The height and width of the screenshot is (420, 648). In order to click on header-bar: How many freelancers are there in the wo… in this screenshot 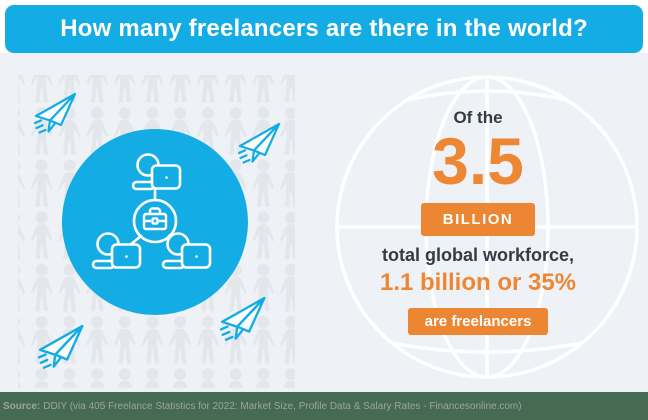, I will do `click(324, 29)`.